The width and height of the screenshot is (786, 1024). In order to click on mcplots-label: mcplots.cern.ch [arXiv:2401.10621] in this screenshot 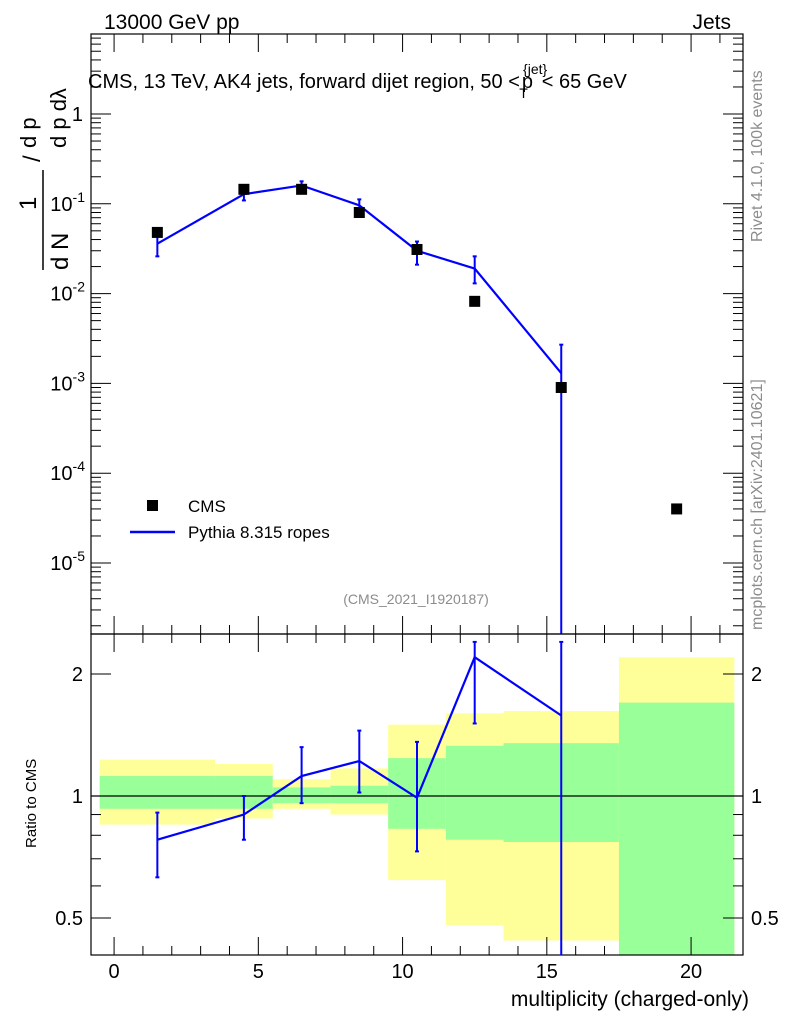, I will do `click(757, 504)`.